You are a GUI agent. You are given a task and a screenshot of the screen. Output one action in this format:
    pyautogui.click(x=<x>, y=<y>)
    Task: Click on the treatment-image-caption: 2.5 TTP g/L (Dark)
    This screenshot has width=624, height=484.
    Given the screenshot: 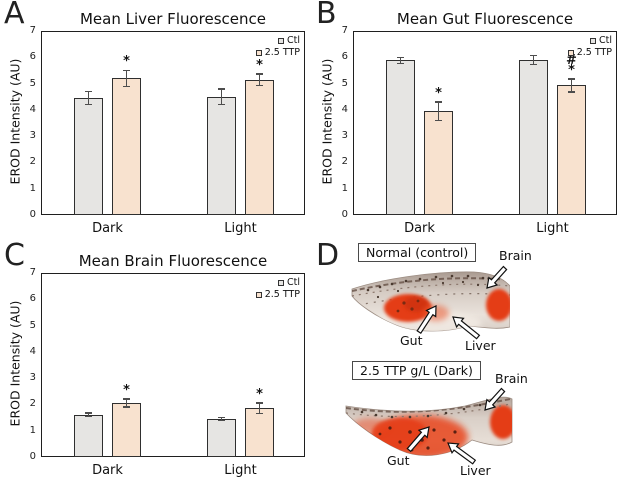 What is the action you would take?
    pyautogui.click(x=416, y=370)
    